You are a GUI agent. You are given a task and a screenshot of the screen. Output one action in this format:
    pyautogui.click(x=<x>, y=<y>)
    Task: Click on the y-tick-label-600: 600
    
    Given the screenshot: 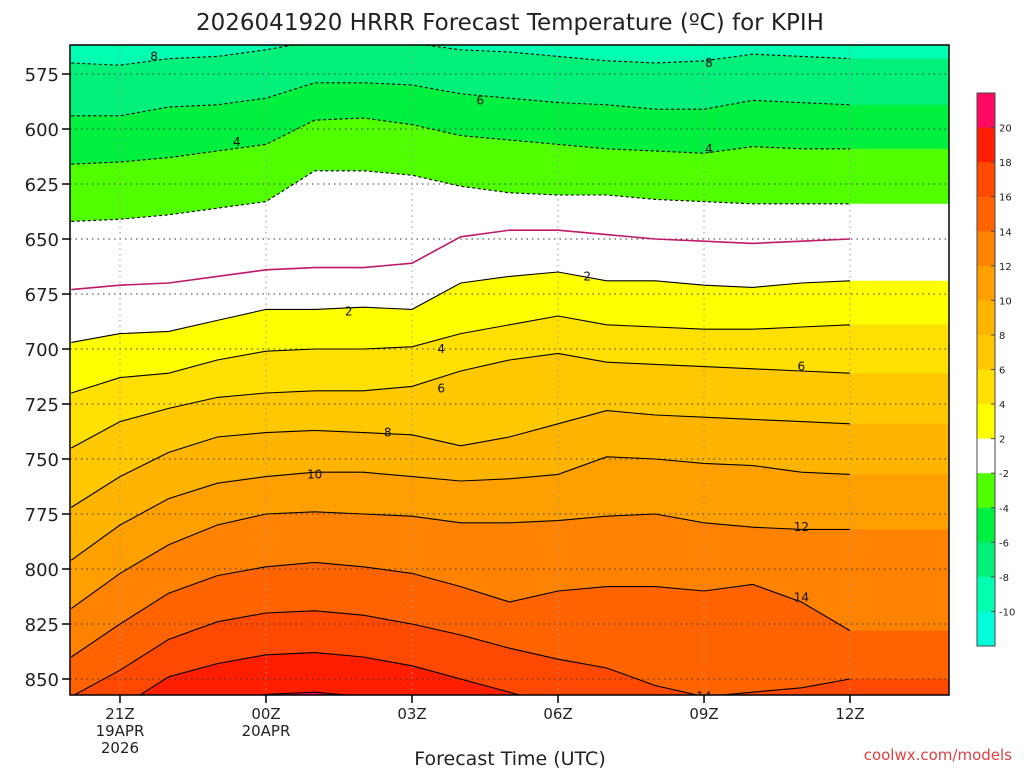 What is the action you would take?
    pyautogui.click(x=42, y=130)
    